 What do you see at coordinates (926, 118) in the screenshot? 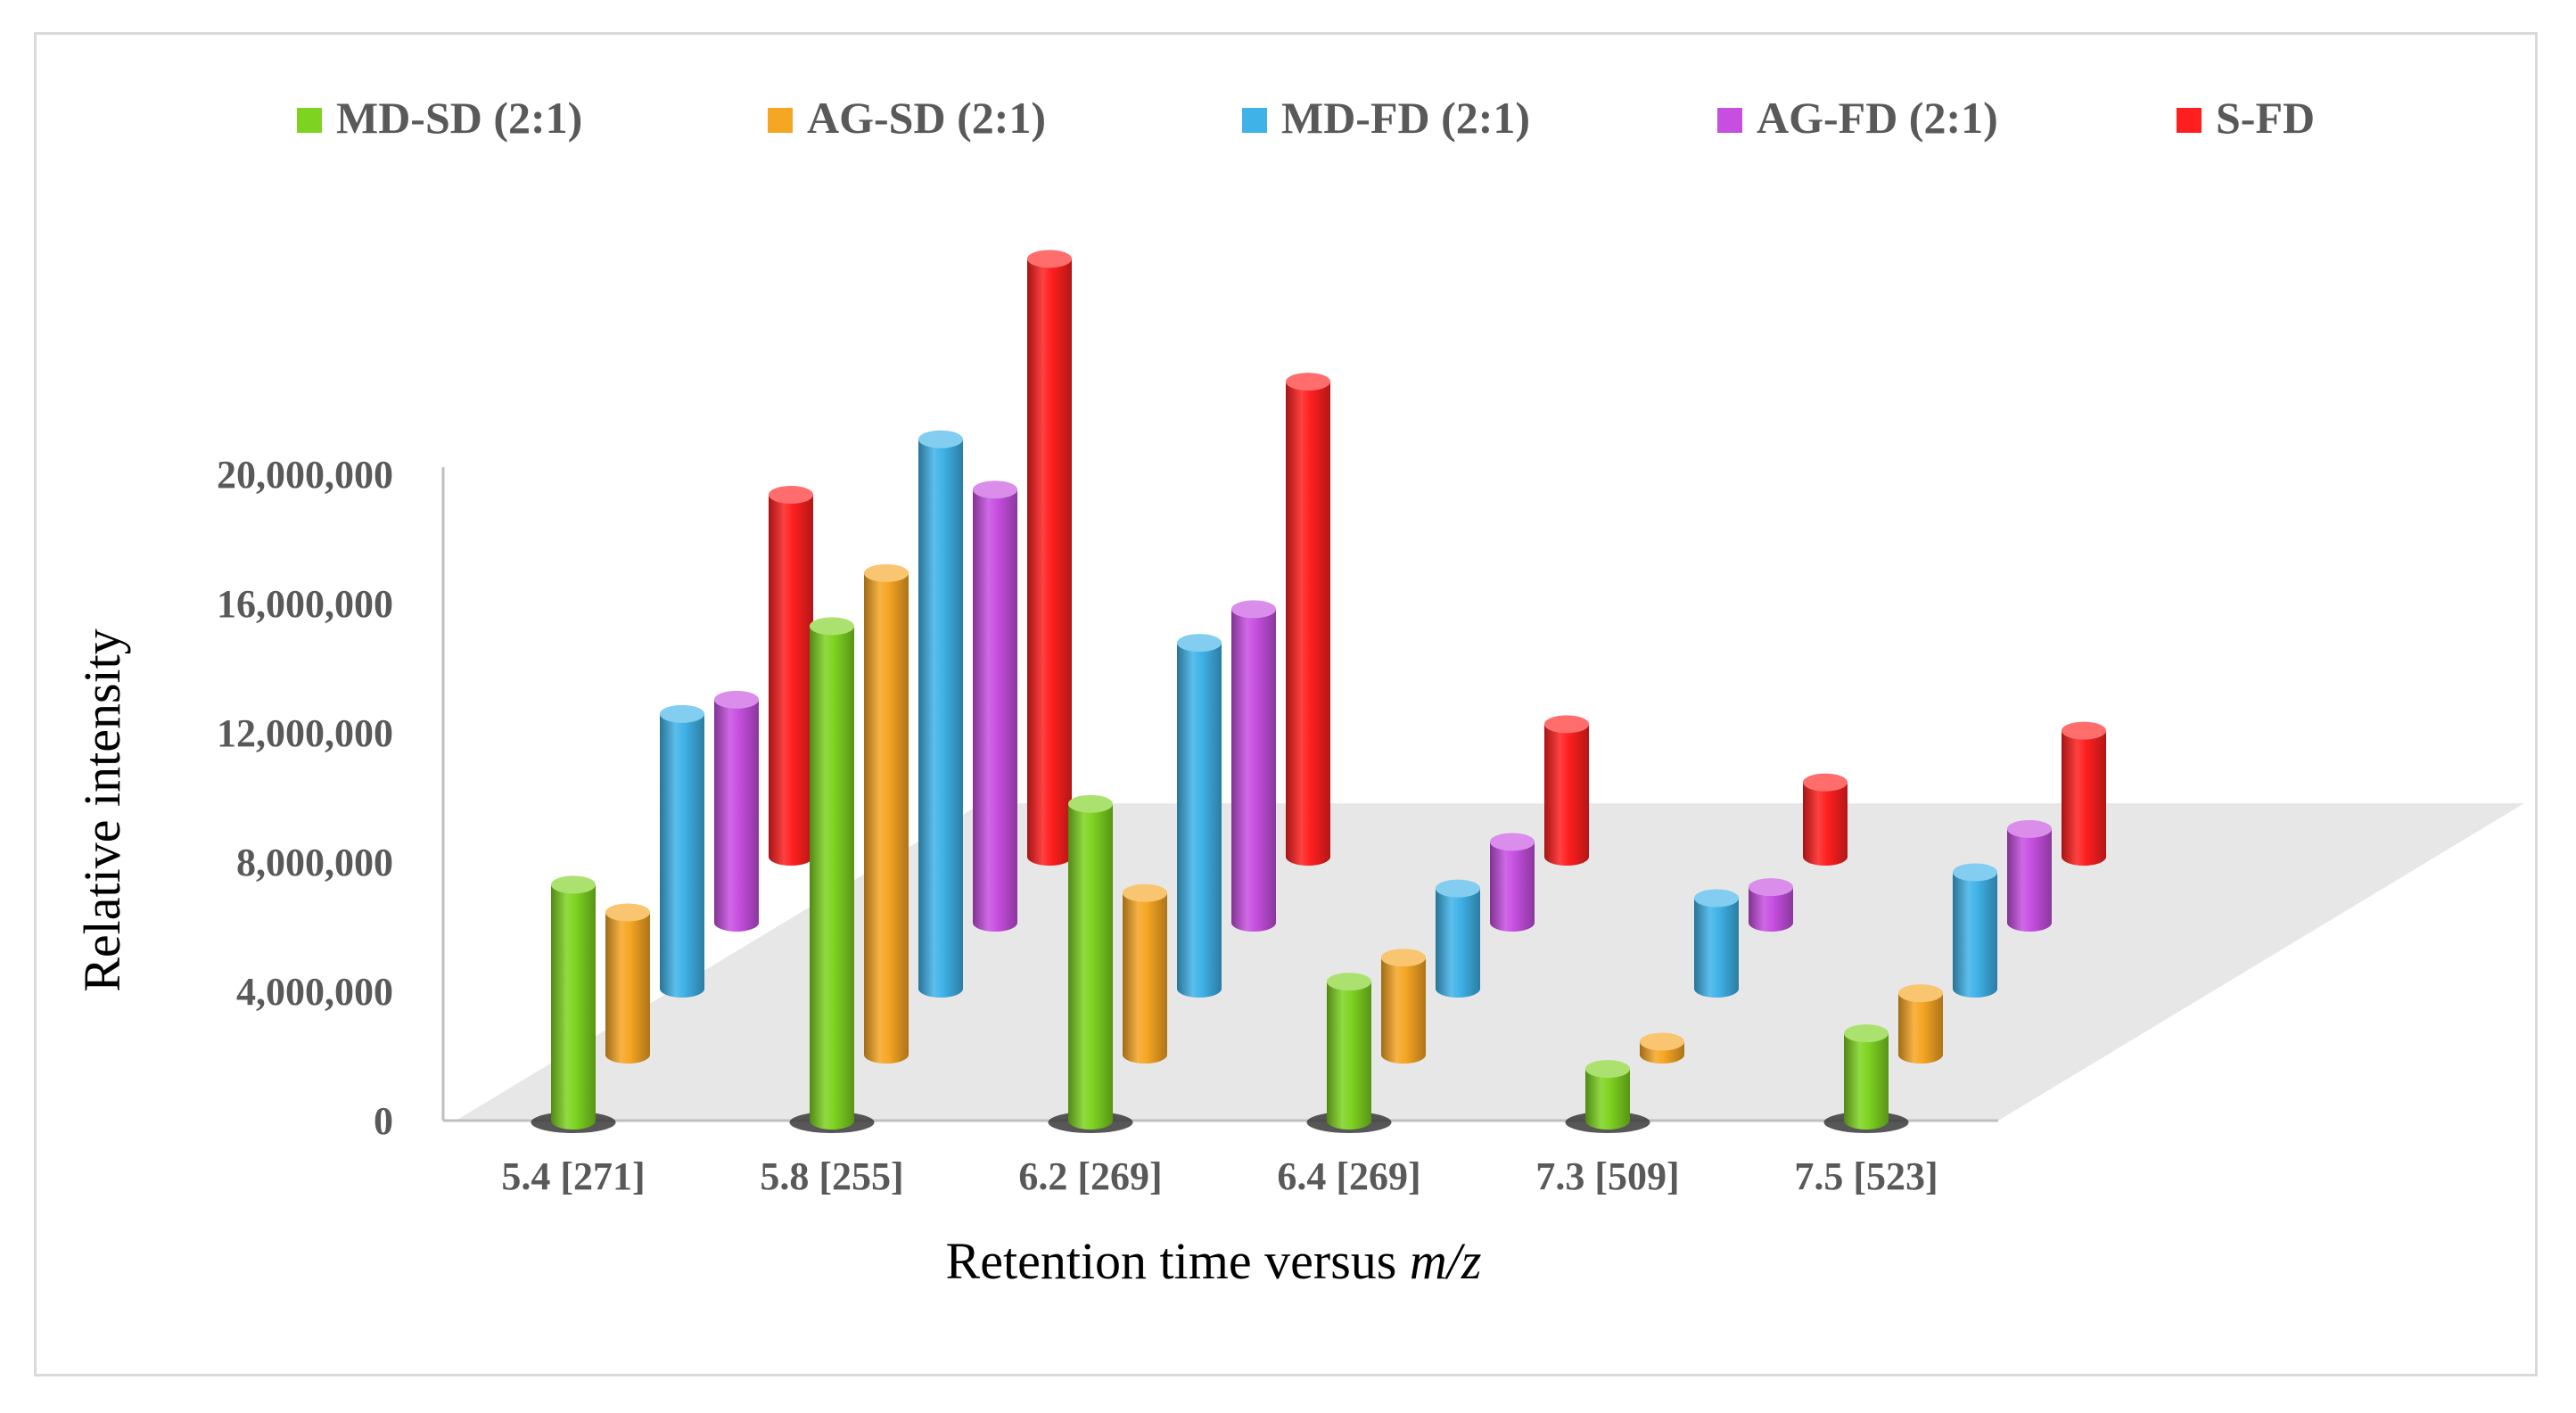
I see `legend-label: AG-SD (2:1)` at bounding box center [926, 118].